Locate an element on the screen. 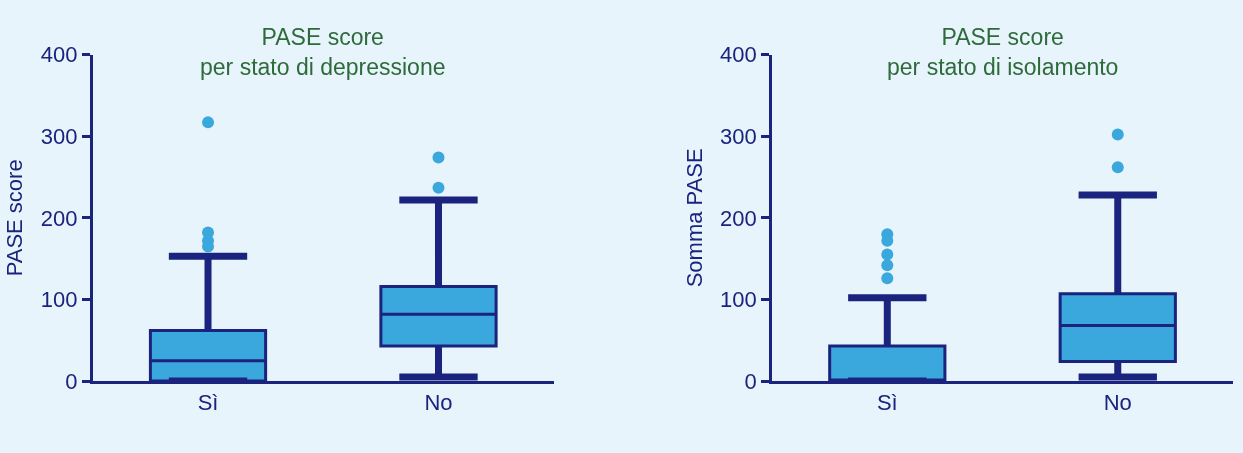  chart-title: PASE score per stato di isolamento is located at coordinates (1003, 52).